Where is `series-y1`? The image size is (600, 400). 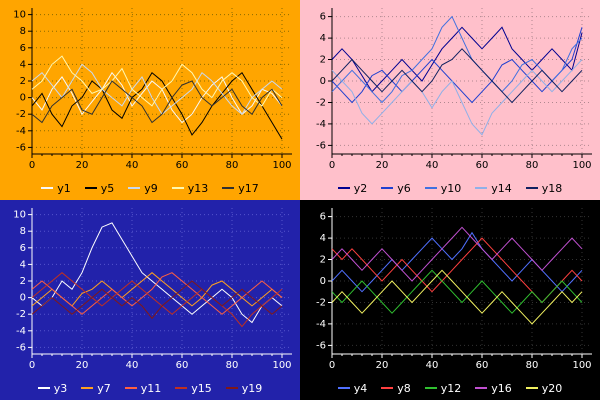
series-y1 is located at coordinates (157, 97).